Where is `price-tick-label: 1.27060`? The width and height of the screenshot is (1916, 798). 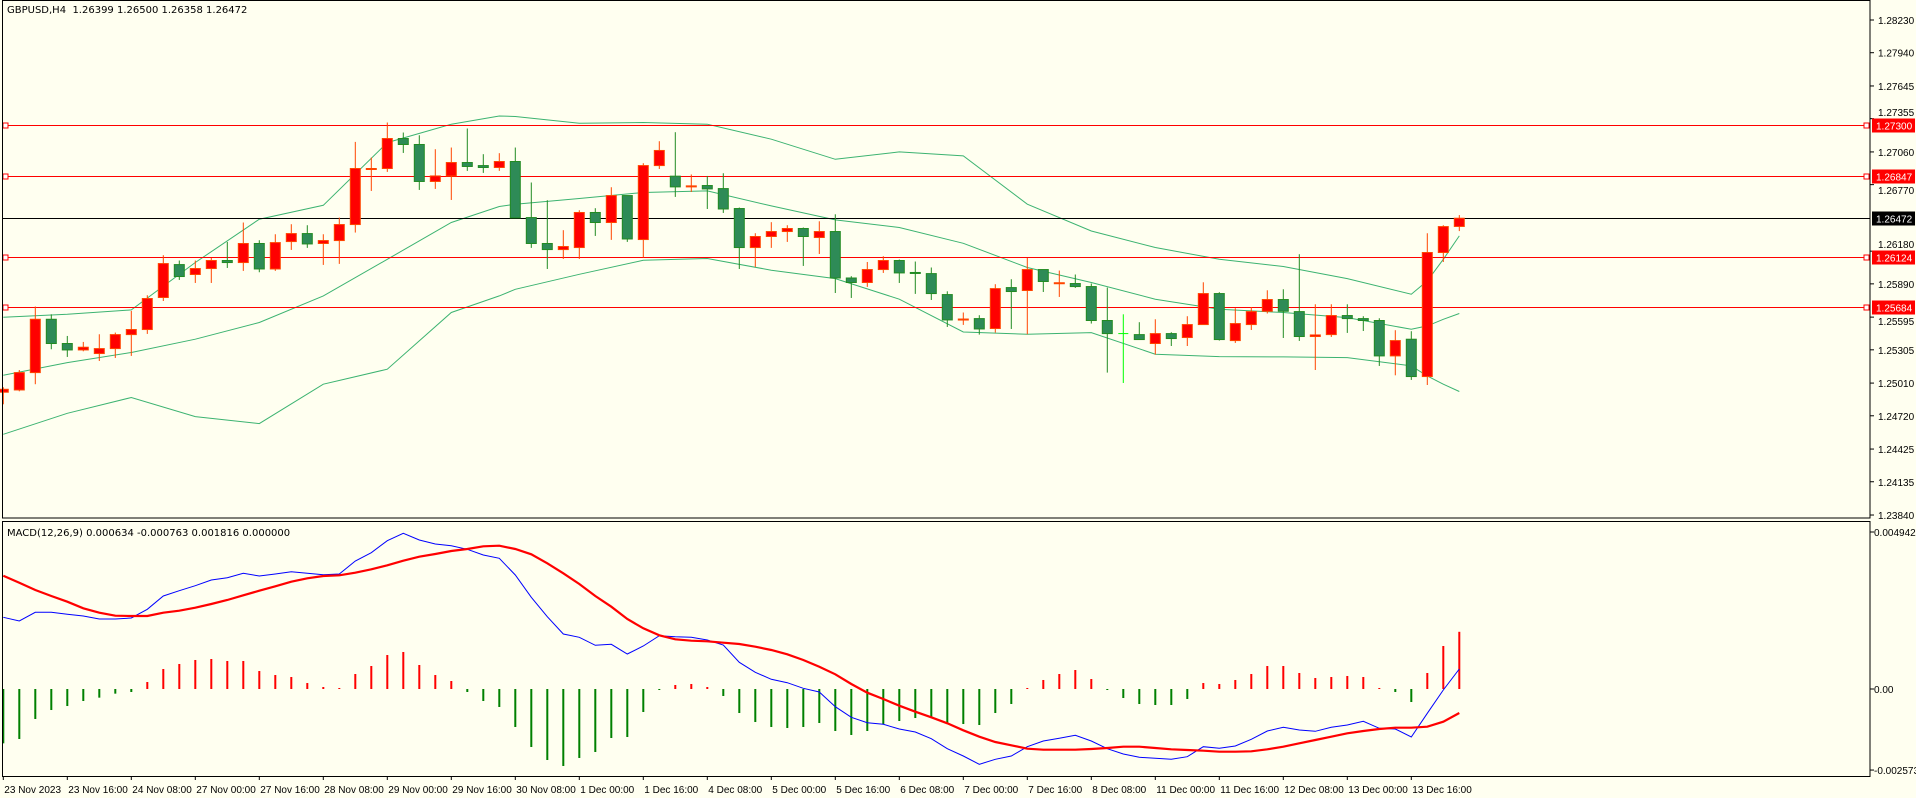
price-tick-label: 1.27060 is located at coordinates (1896, 153).